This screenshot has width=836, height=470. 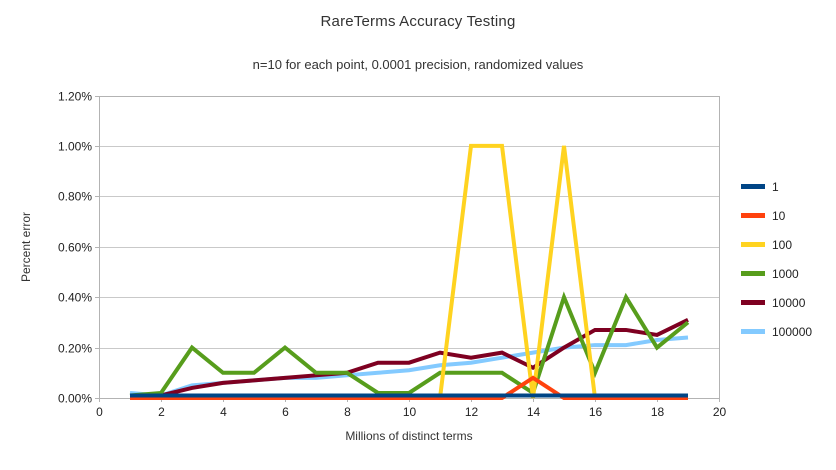 I want to click on legend-item: 1, so click(x=776, y=186).